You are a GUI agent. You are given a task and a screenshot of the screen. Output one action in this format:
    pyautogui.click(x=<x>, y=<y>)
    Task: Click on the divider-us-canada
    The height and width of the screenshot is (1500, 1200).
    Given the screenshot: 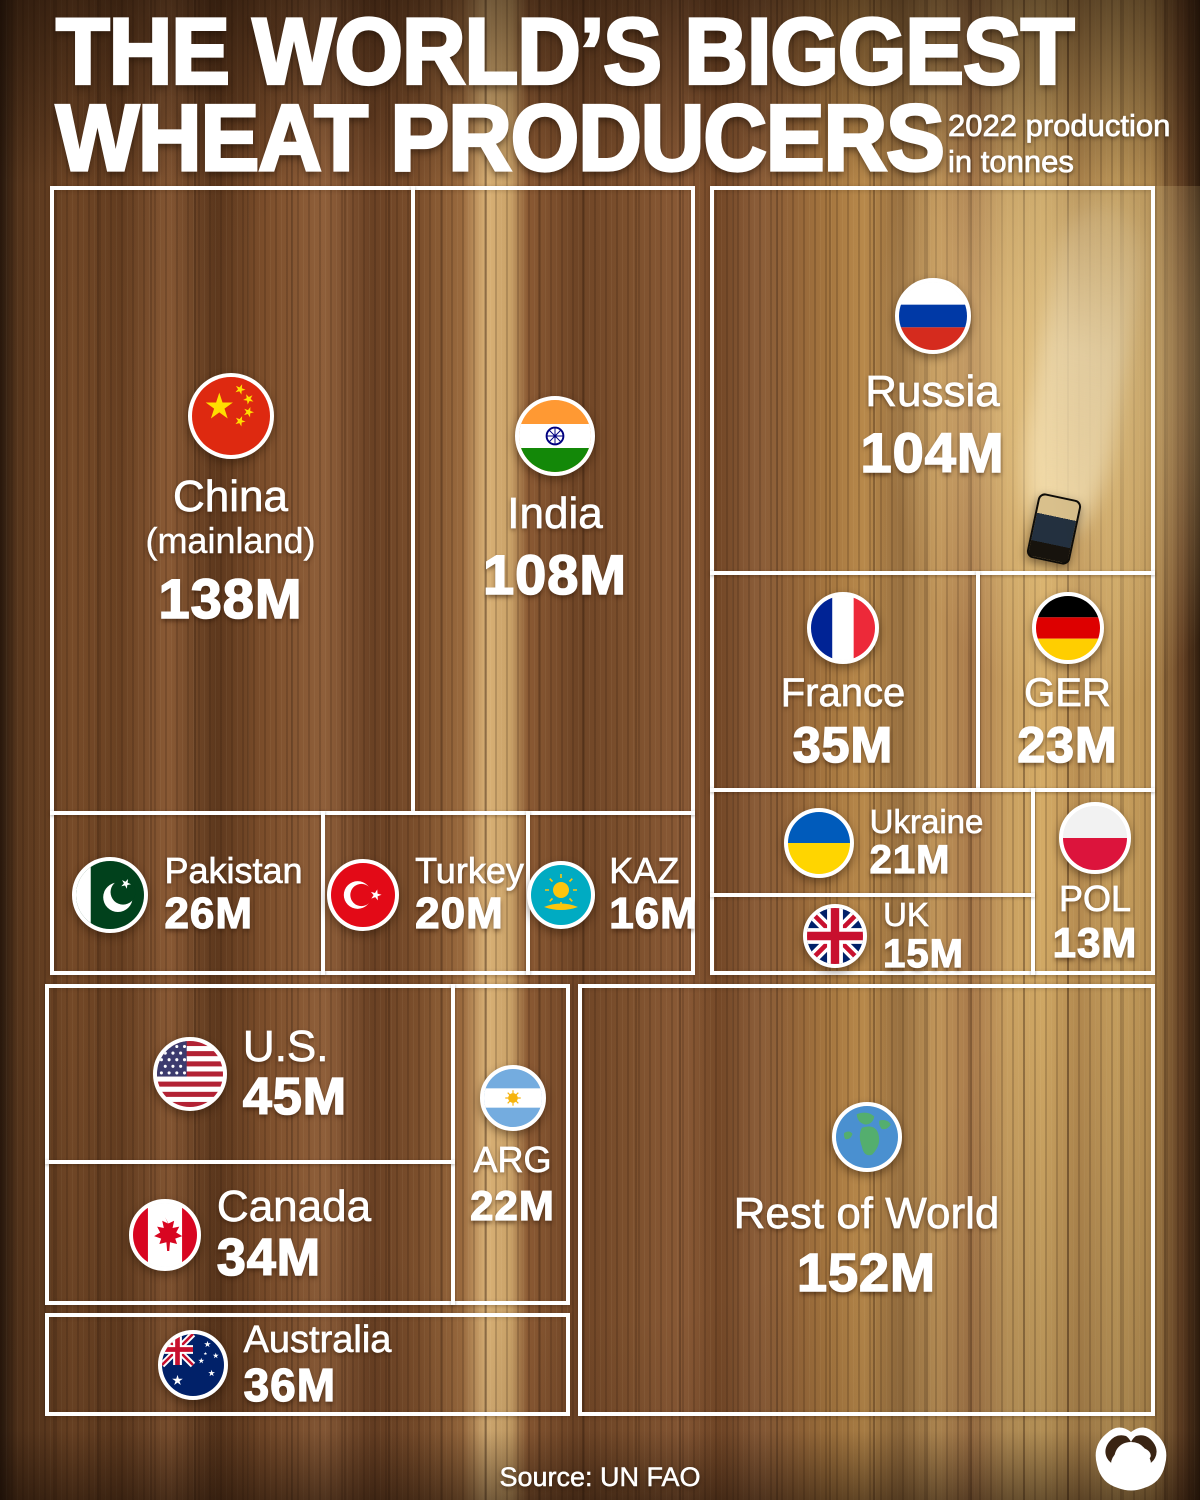 What is the action you would take?
    pyautogui.click(x=250, y=1162)
    